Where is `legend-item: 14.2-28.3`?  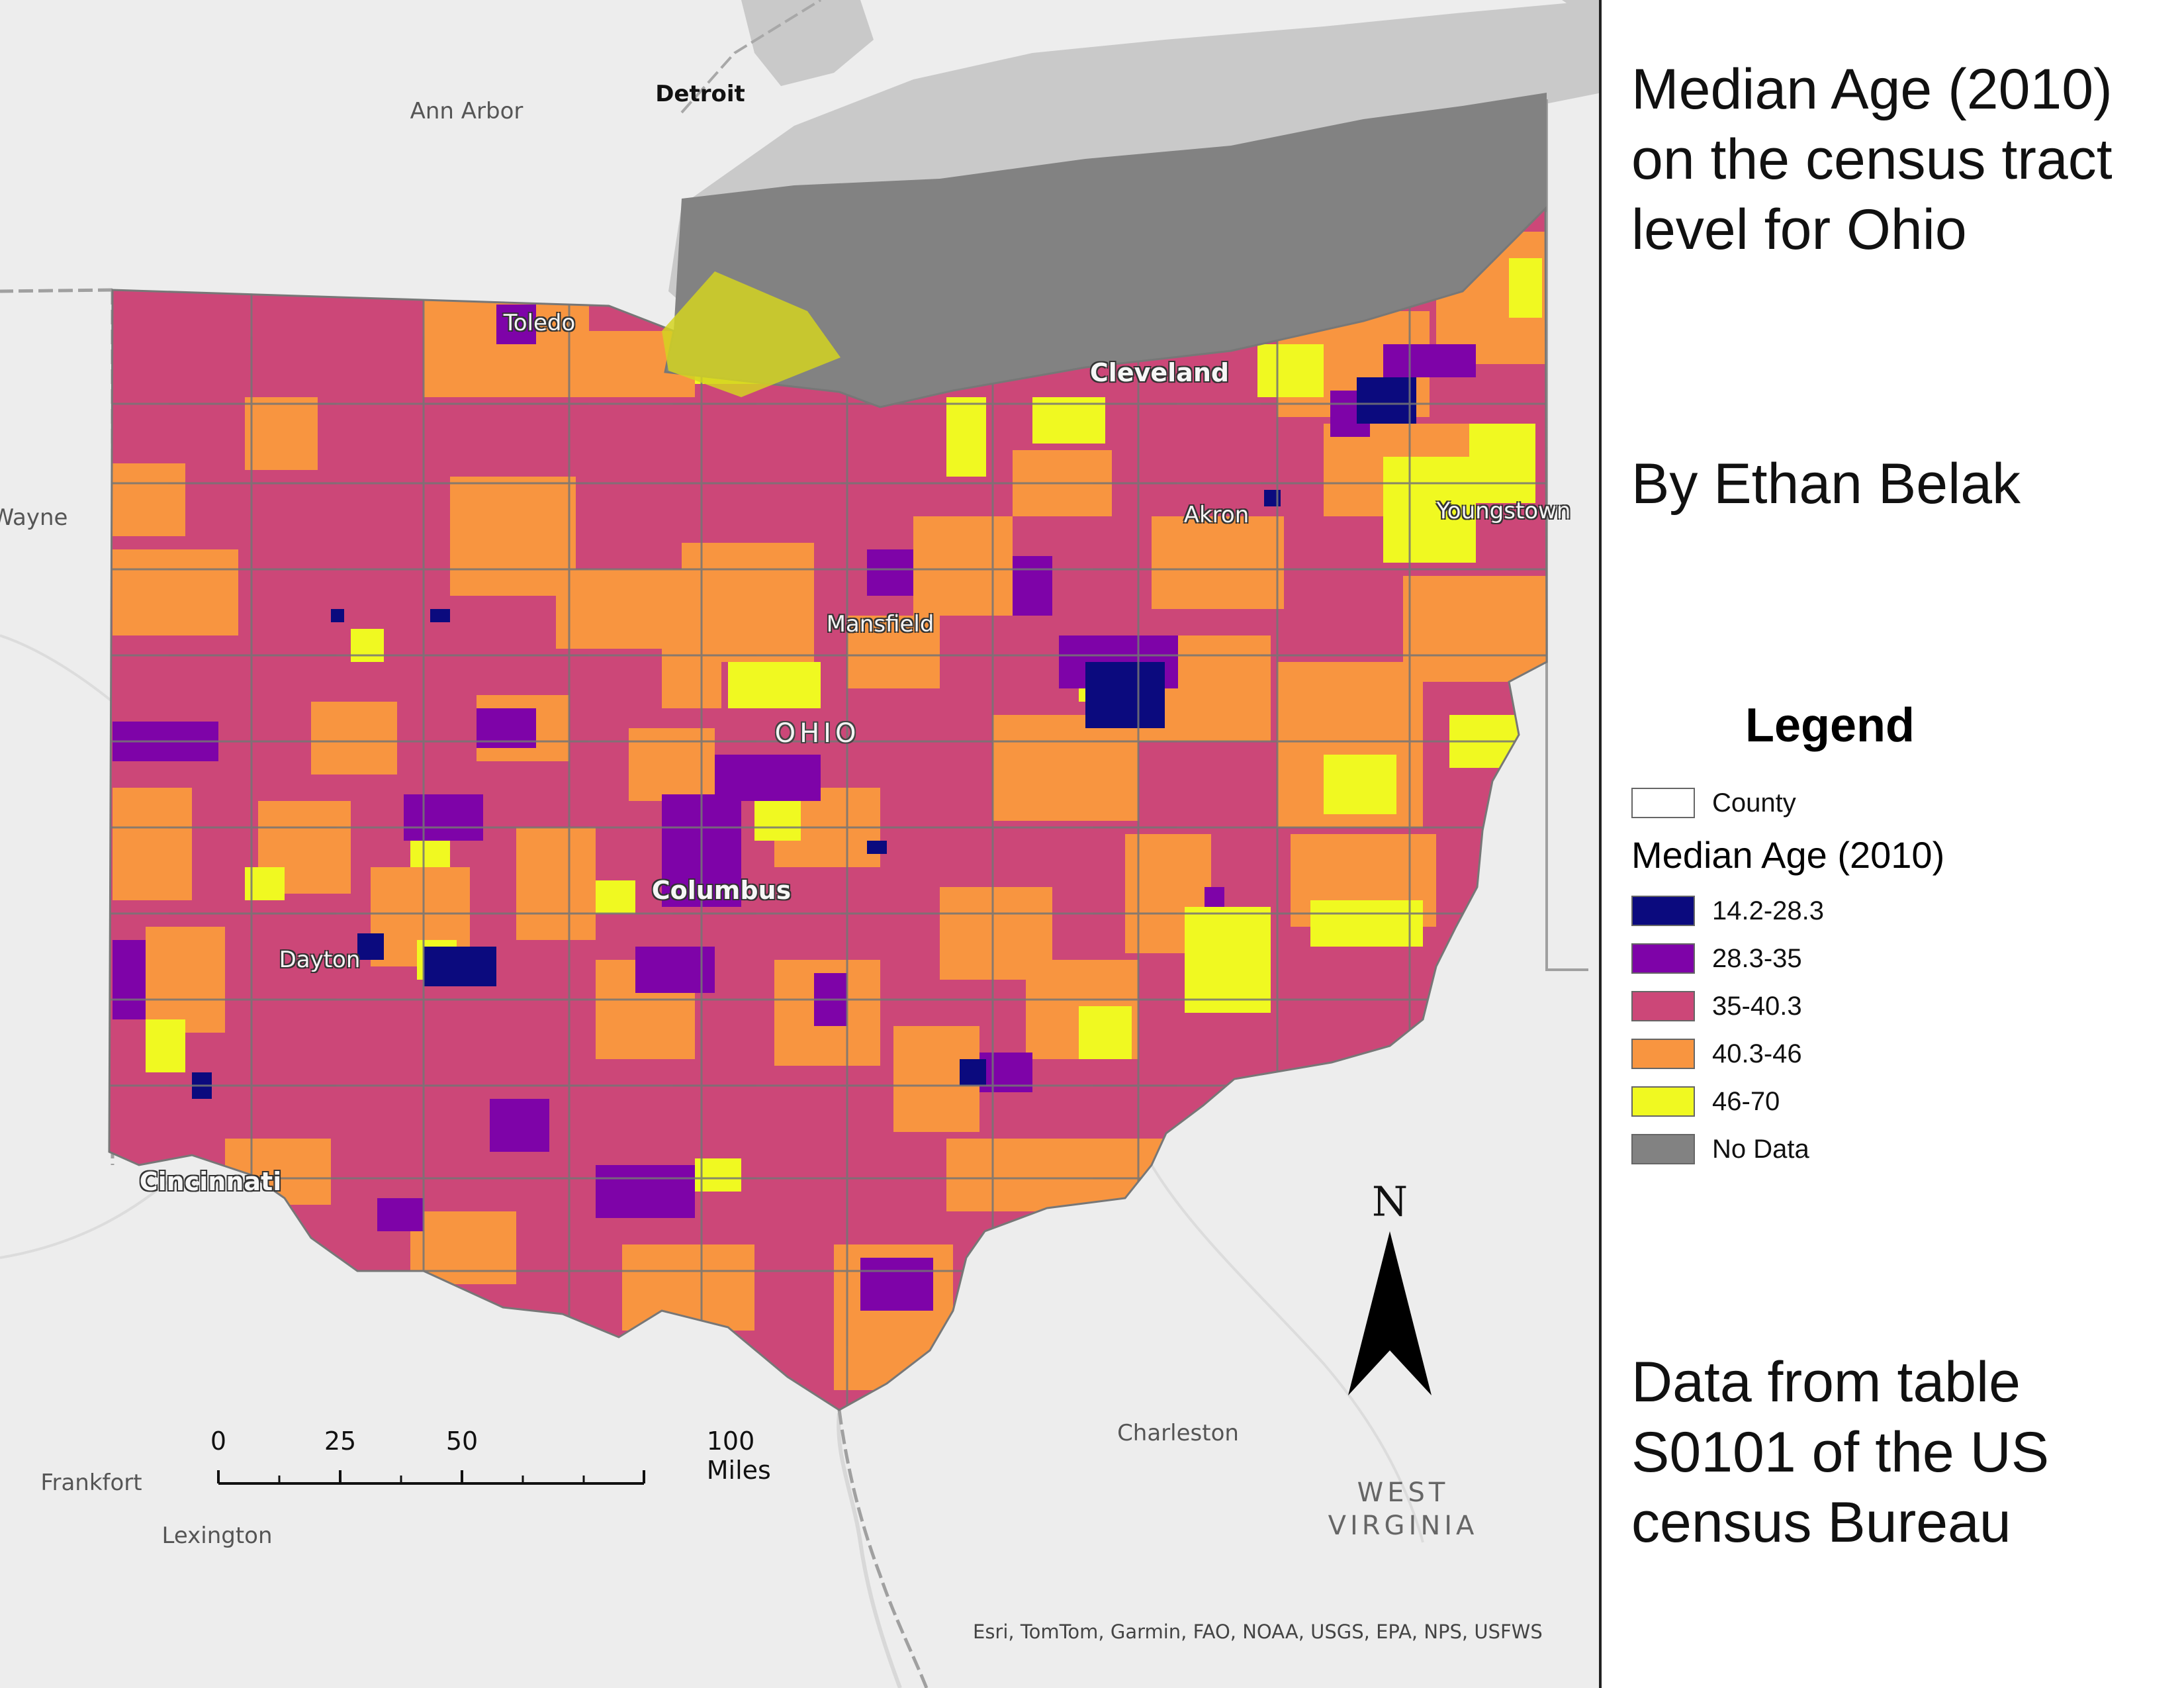
legend-item: 14.2-28.3 is located at coordinates (1896, 911).